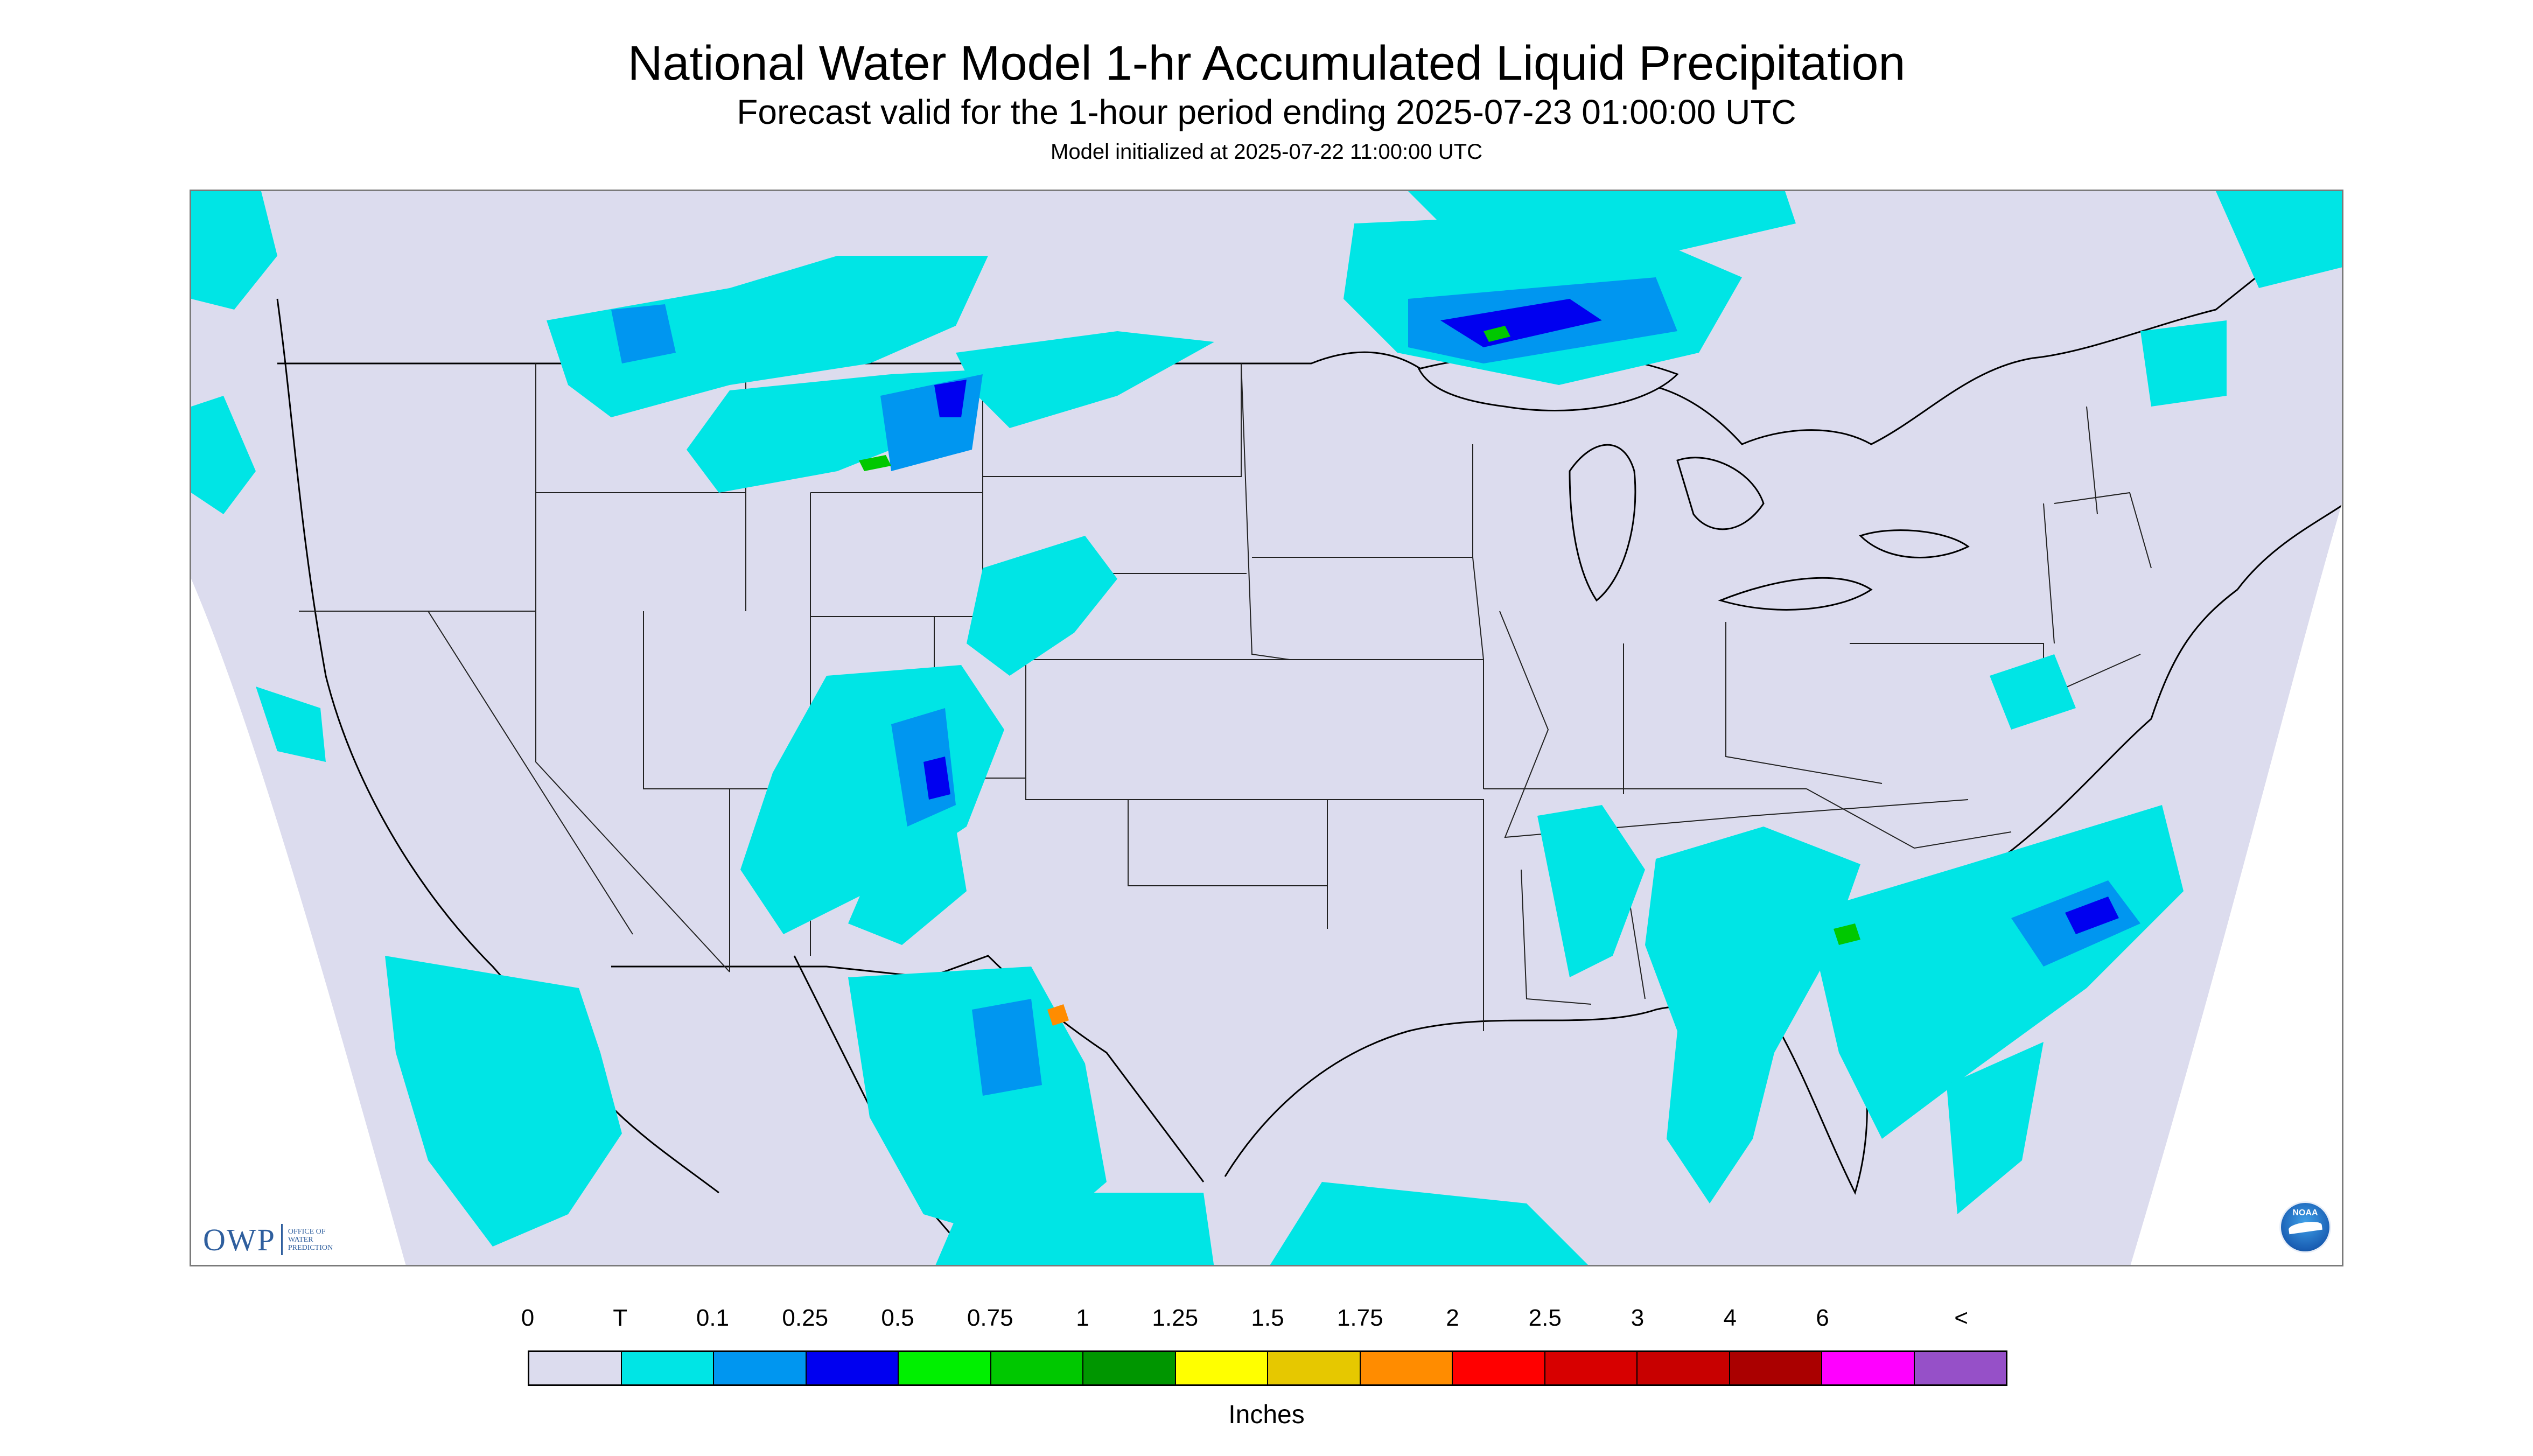  I want to click on legend-label: 0.5, so click(897, 1318).